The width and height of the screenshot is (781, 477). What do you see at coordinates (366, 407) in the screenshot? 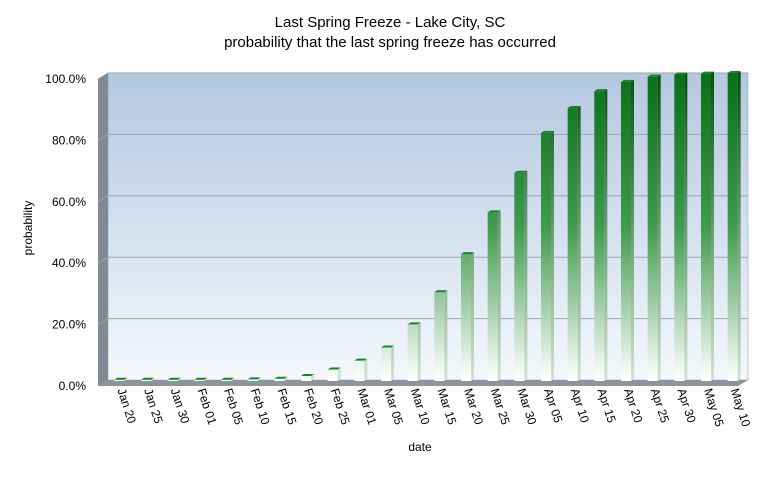
I see `x-tick-label: Mar 01` at bounding box center [366, 407].